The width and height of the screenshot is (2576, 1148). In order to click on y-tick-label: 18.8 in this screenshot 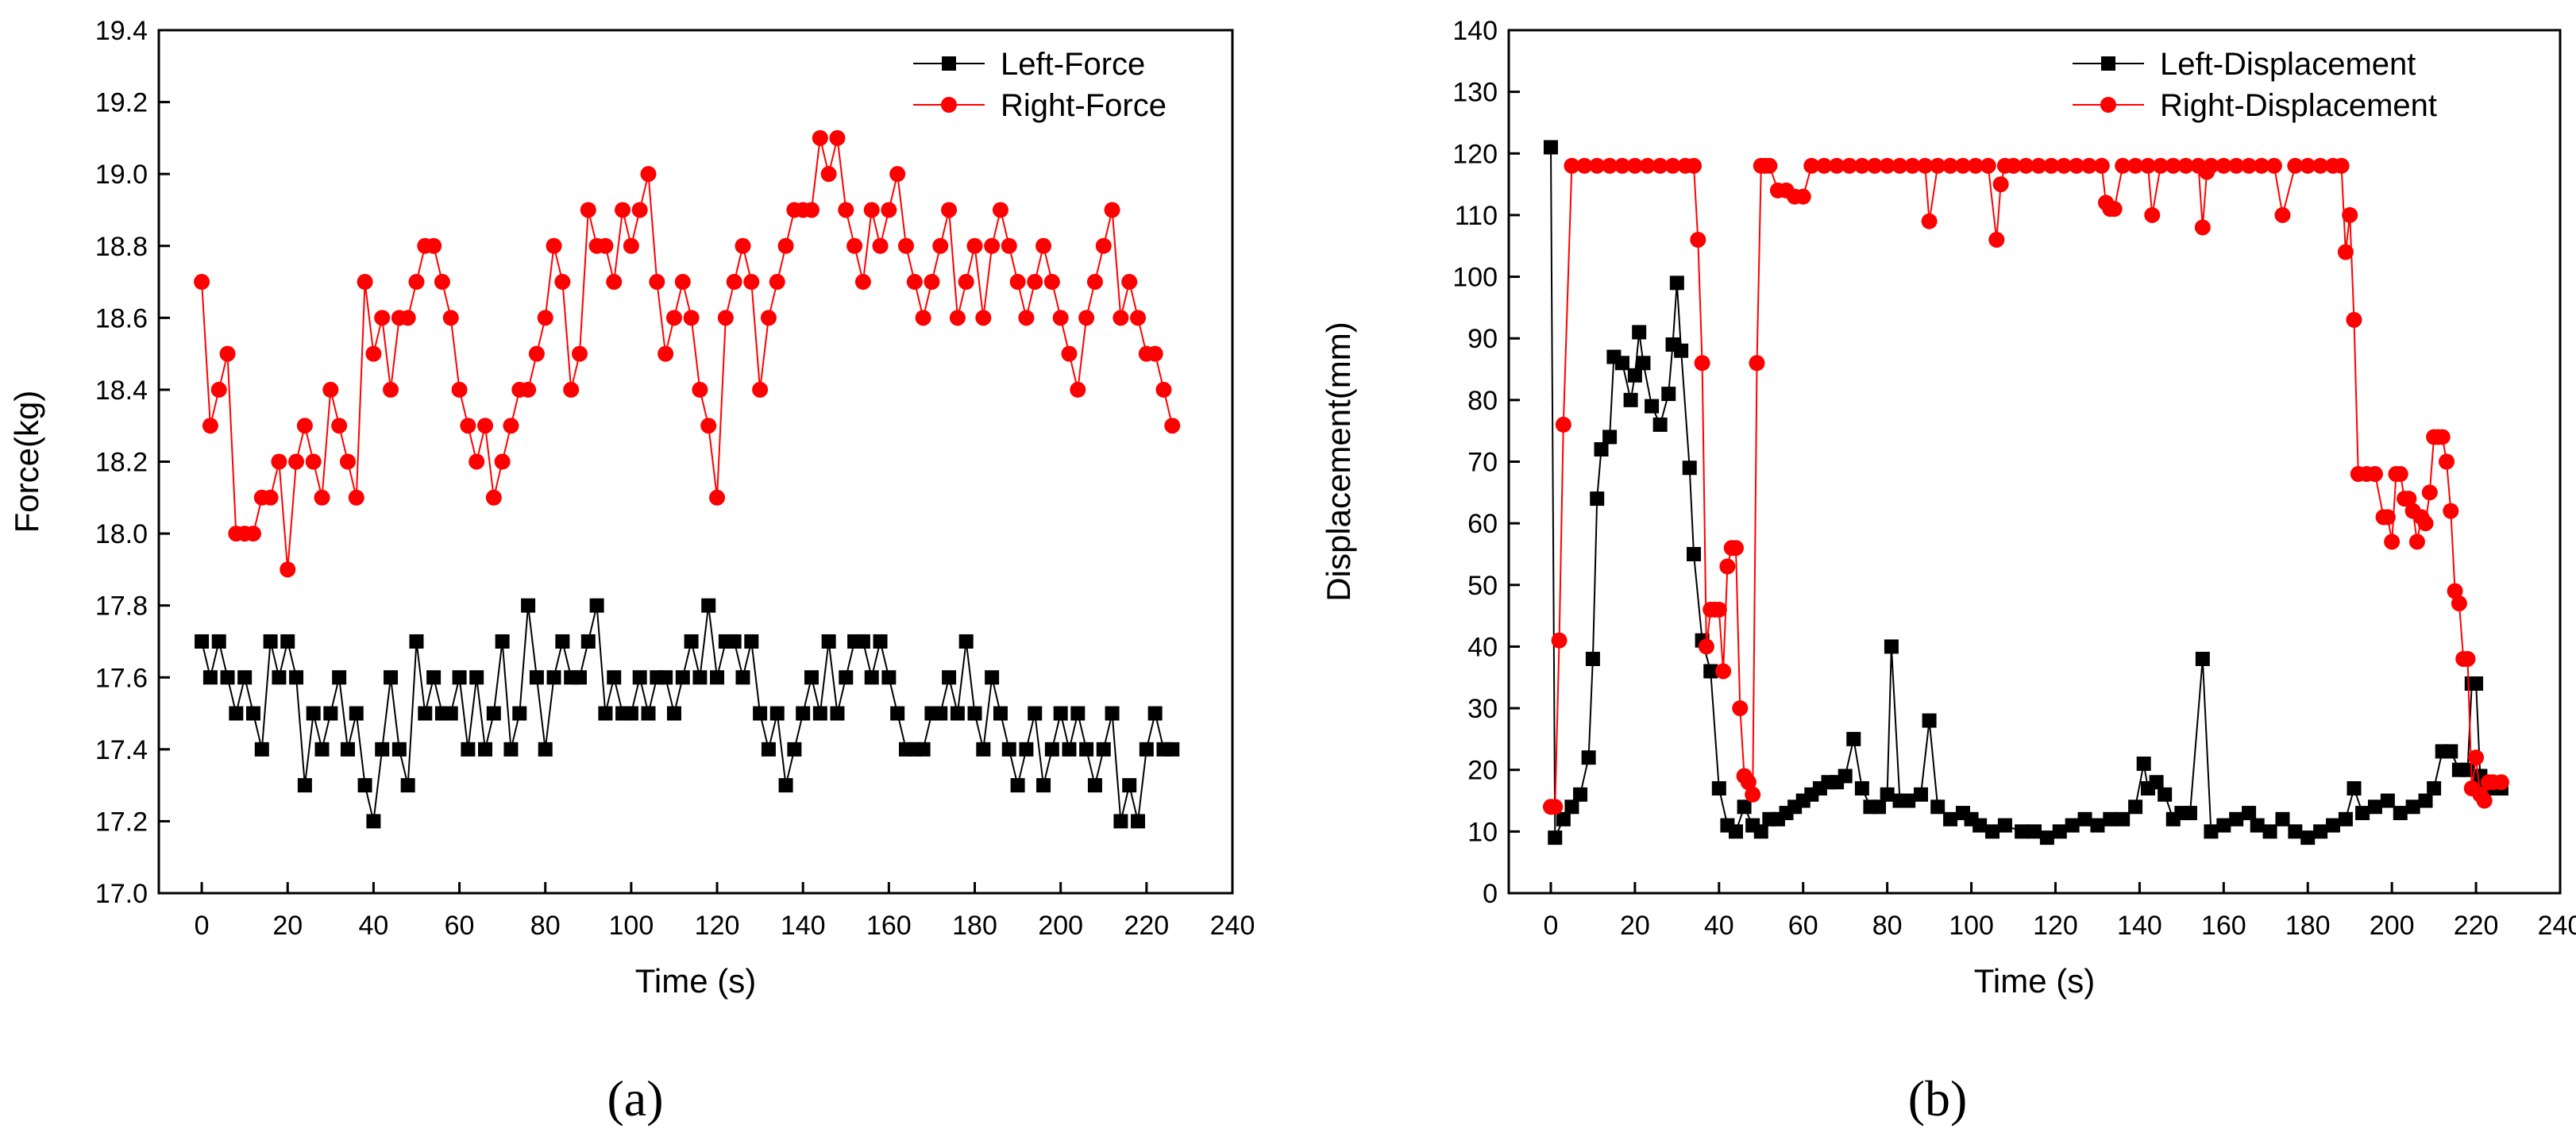, I will do `click(121, 247)`.